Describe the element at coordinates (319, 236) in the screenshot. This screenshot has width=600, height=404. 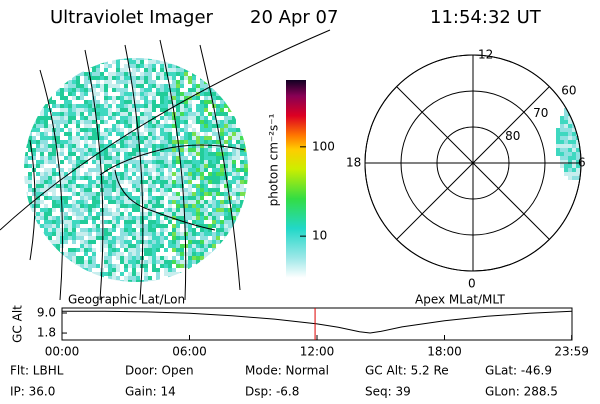
I see `colorbar-tick-label: 10` at that location.